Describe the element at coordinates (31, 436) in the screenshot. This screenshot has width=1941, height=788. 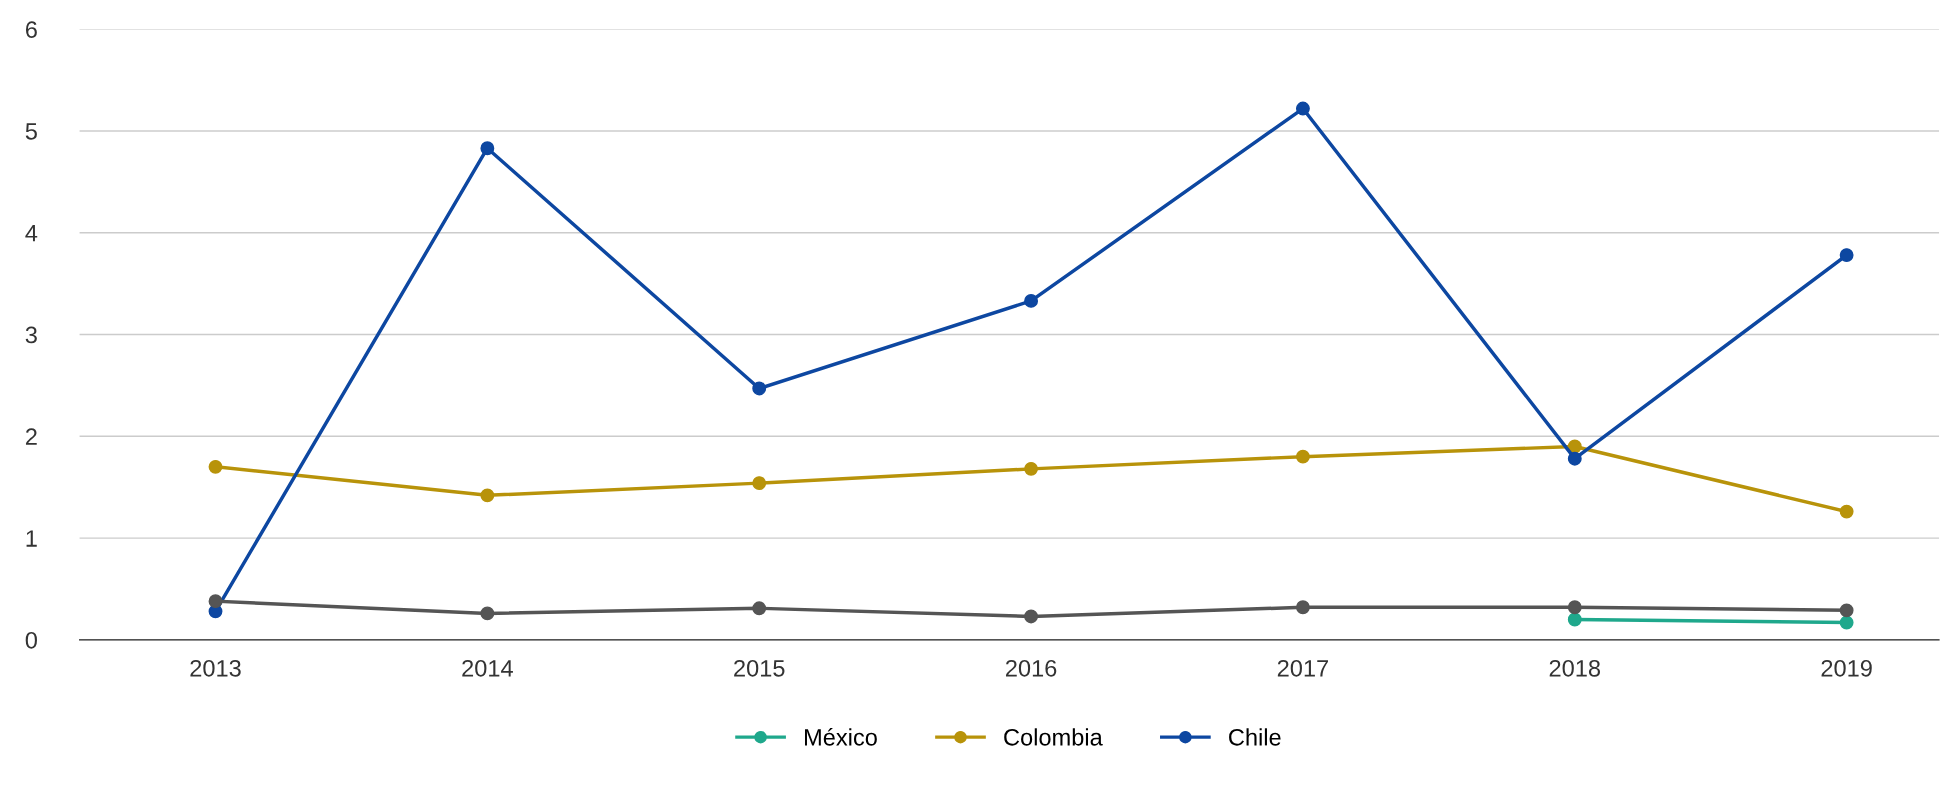
I see `y-tick-label: 2` at that location.